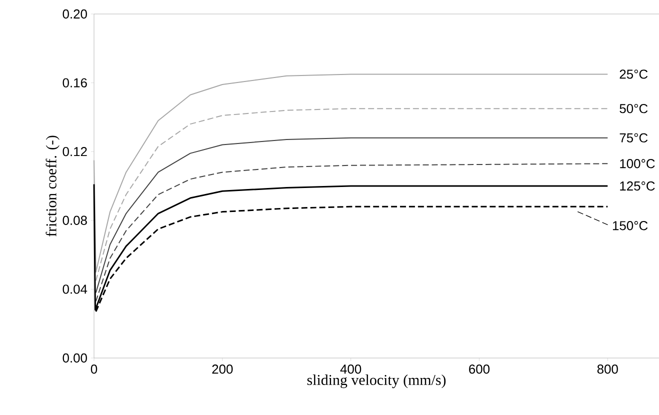 Image resolution: width=659 pixels, height=415 pixels. I want to click on series-label: 125°C, so click(637, 186).